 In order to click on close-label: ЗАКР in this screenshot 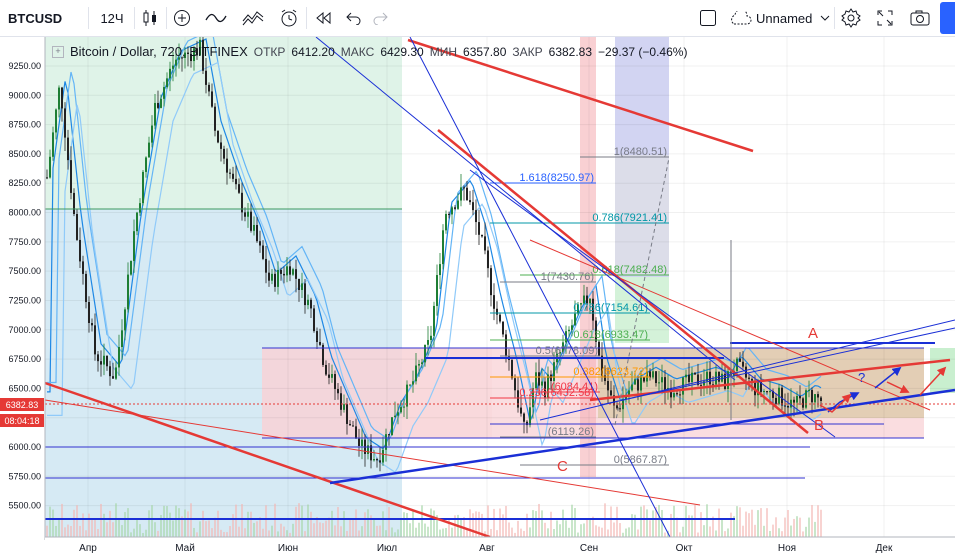, I will do `click(527, 51)`.